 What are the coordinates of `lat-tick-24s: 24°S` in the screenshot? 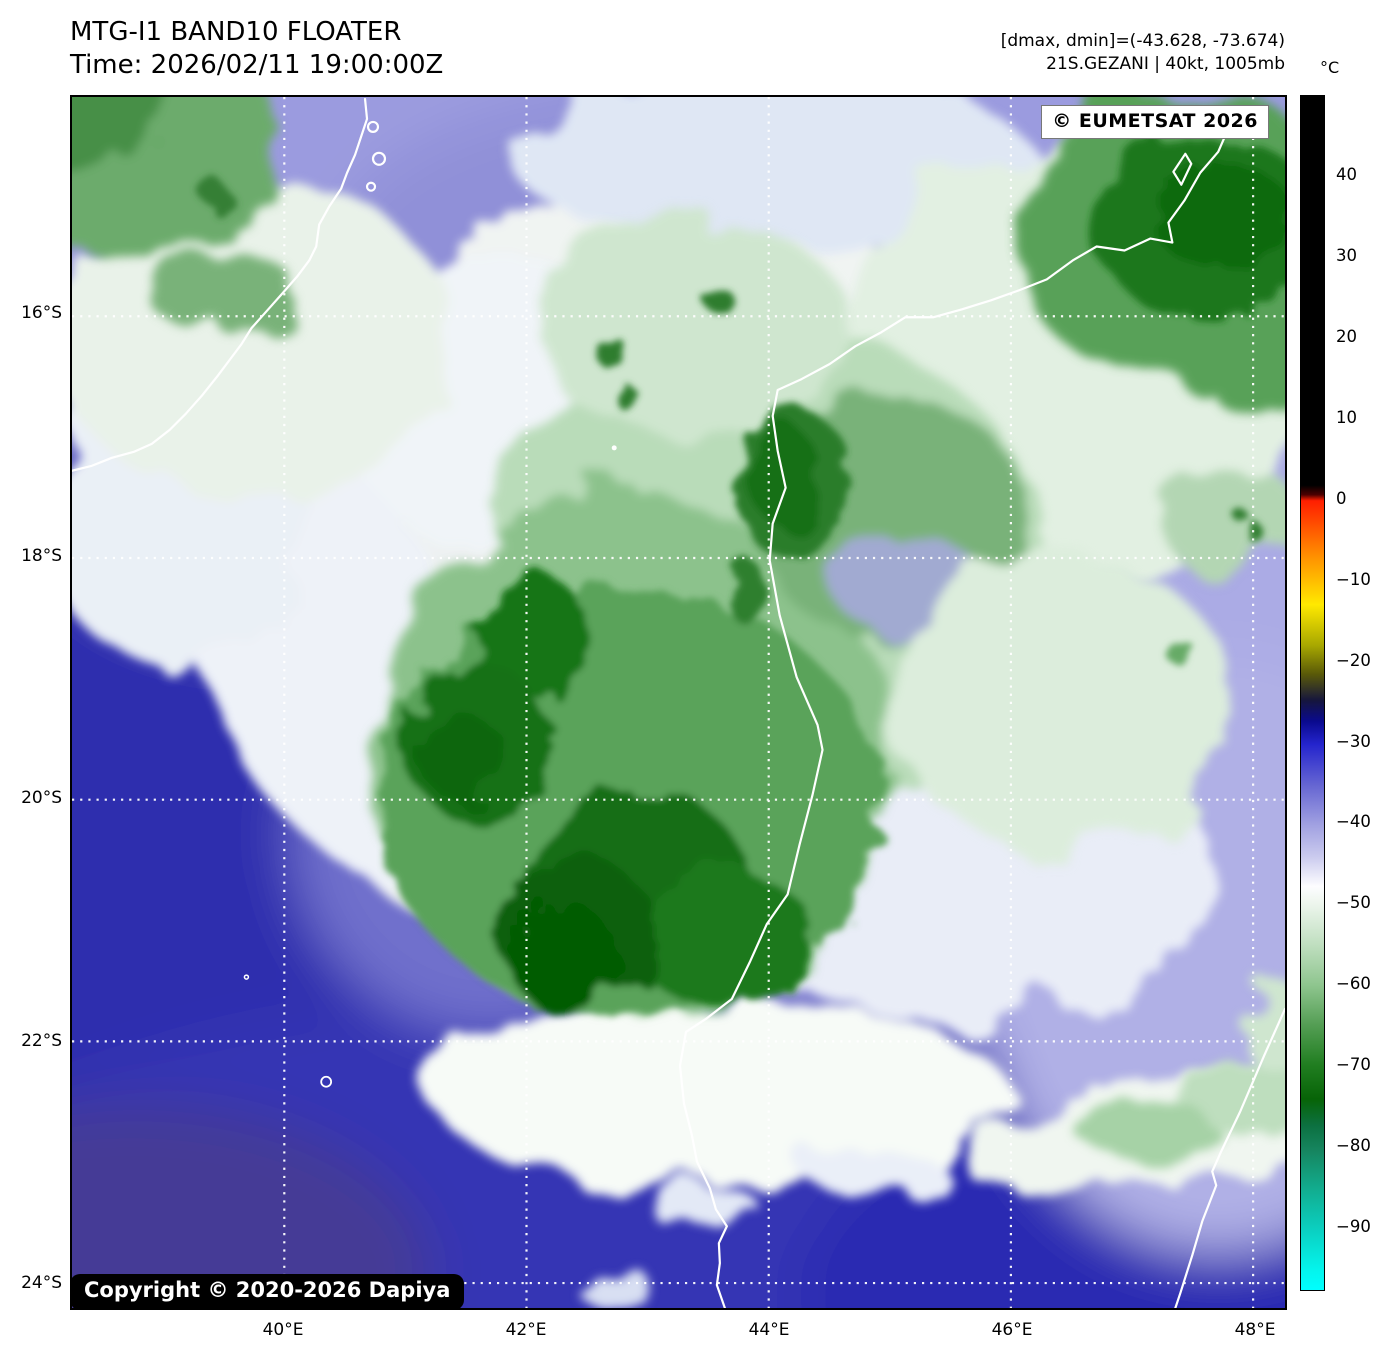 It's located at (41, 1283).